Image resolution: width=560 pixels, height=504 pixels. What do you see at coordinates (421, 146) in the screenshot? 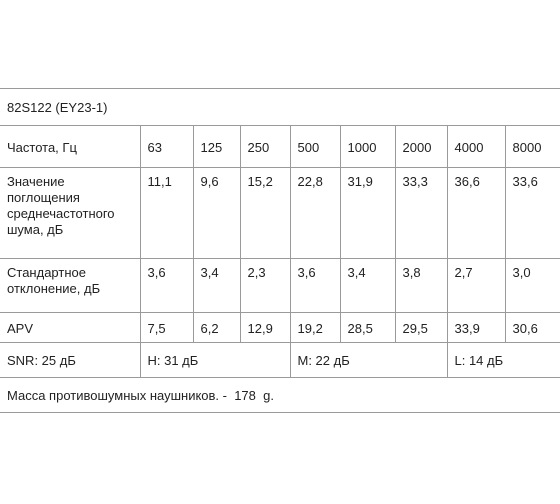
I see `frequency: 2000` at bounding box center [421, 146].